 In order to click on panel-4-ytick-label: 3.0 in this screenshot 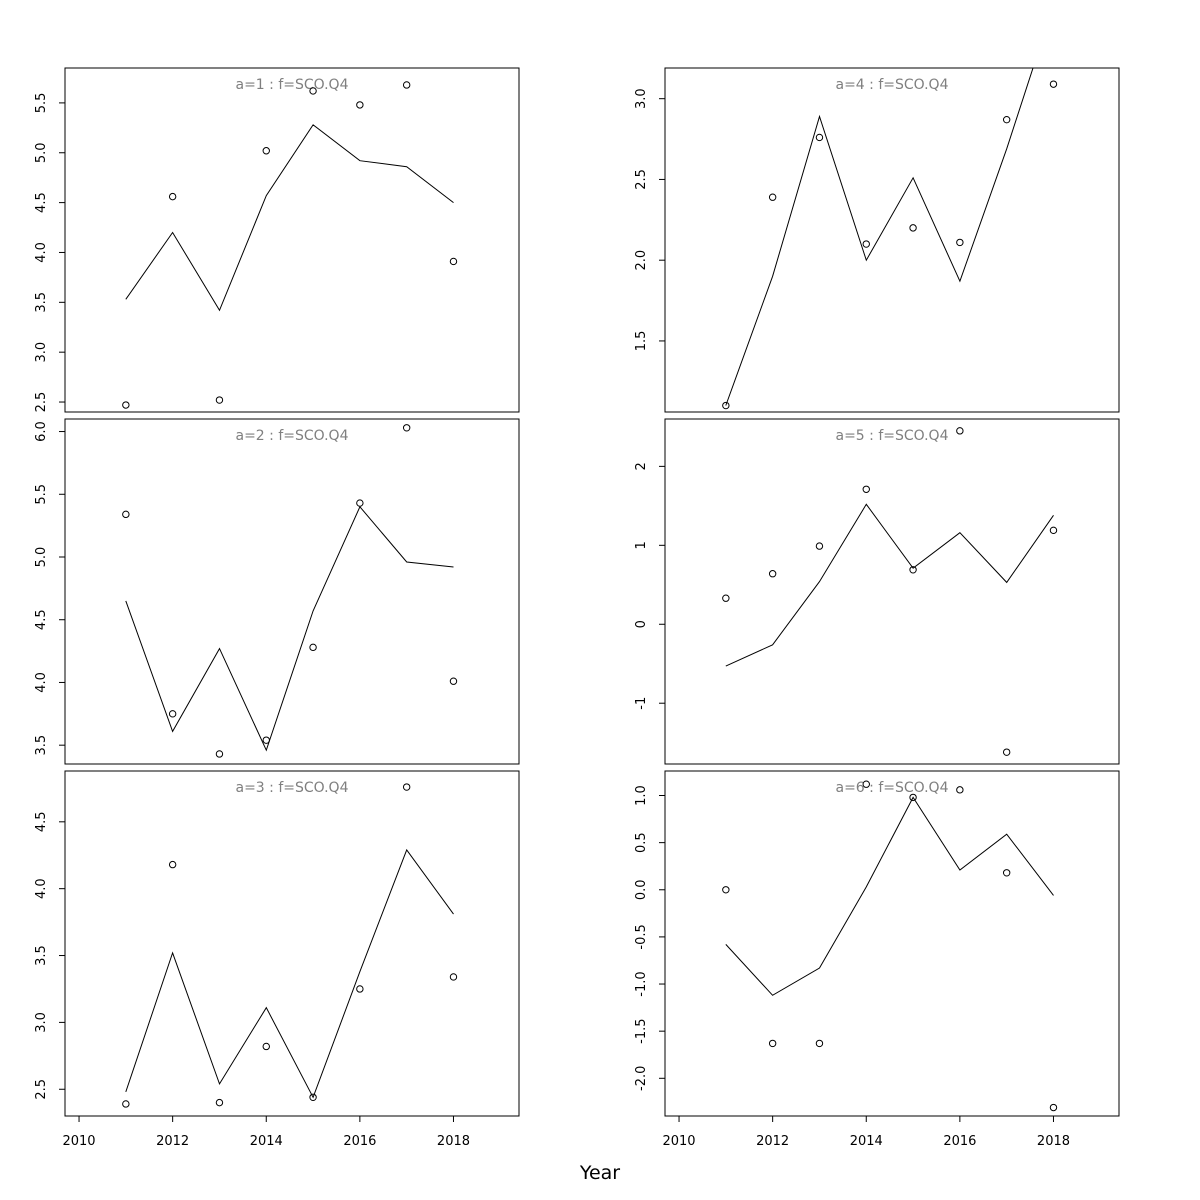, I will do `click(641, 98)`.